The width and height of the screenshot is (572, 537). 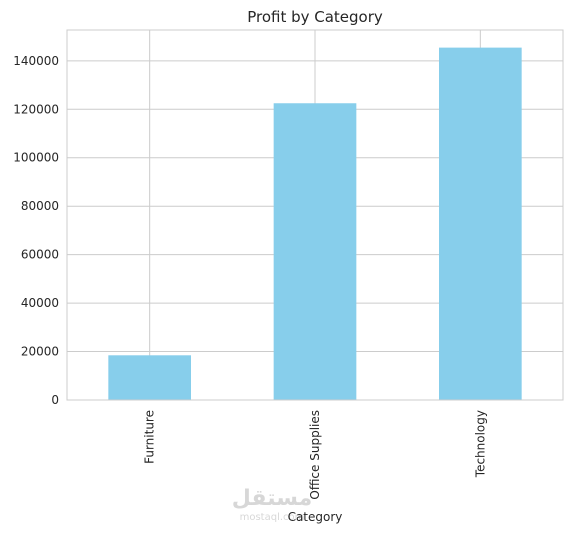 I want to click on y-tick-label: 60000, so click(x=40, y=255).